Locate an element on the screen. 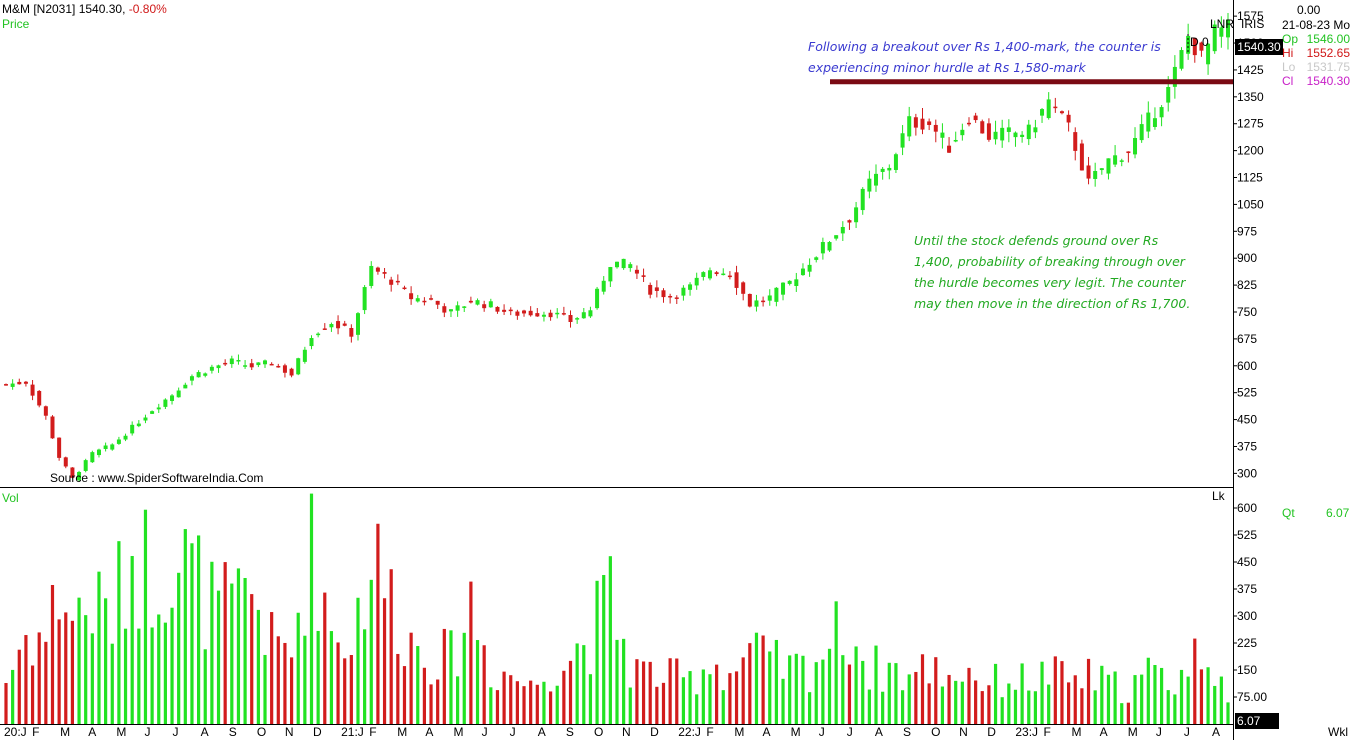  price-tick-label: 1425 is located at coordinates (1250, 70).